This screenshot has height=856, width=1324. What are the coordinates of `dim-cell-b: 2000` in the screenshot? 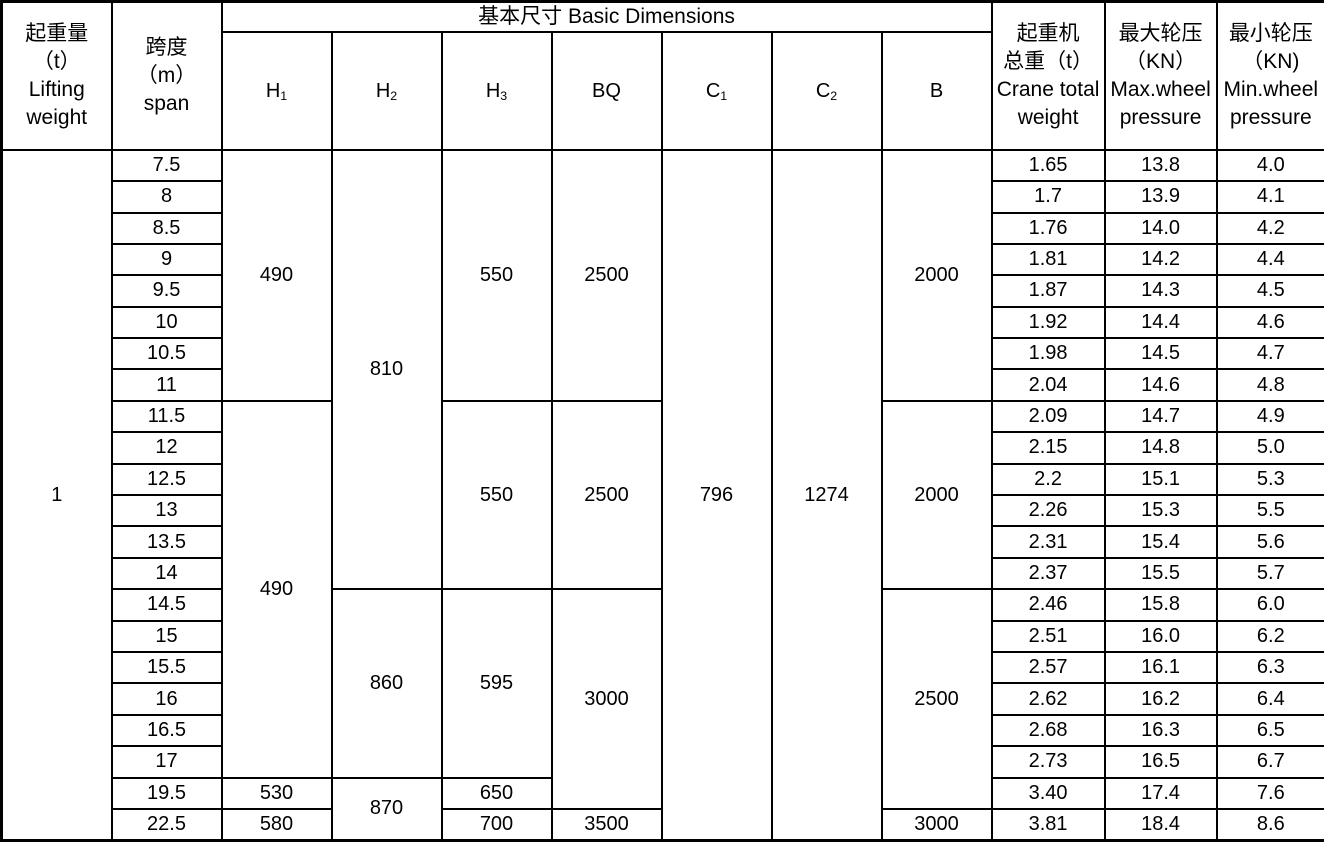 It's located at (936, 495).